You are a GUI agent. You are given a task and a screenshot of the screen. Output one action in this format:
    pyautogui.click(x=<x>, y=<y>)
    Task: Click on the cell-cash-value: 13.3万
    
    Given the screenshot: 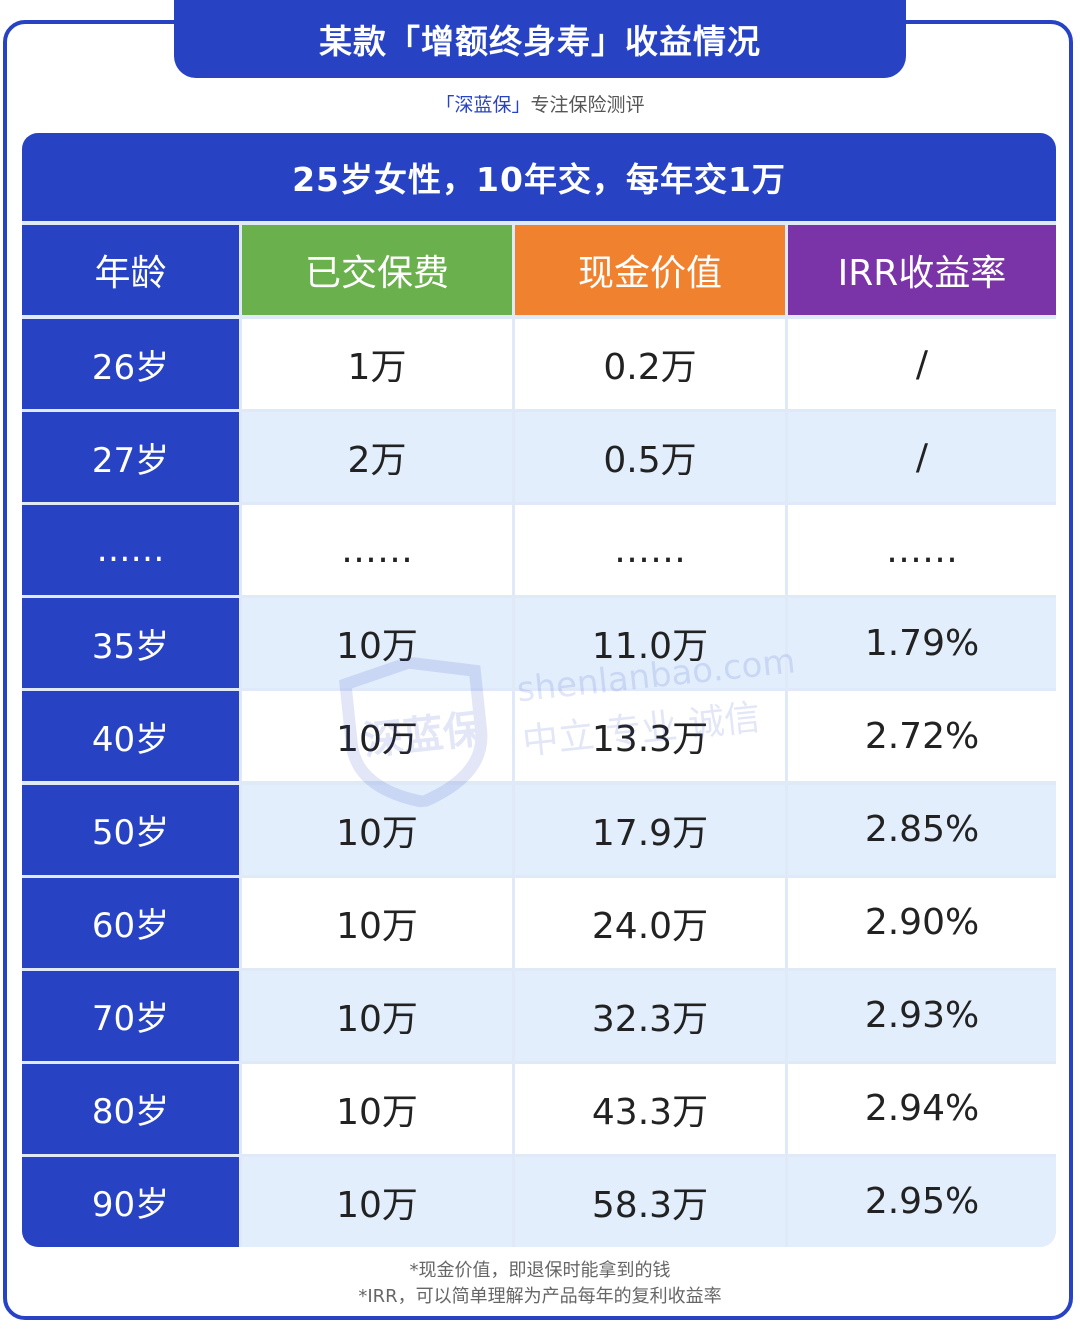 What is the action you would take?
    pyautogui.click(x=650, y=736)
    